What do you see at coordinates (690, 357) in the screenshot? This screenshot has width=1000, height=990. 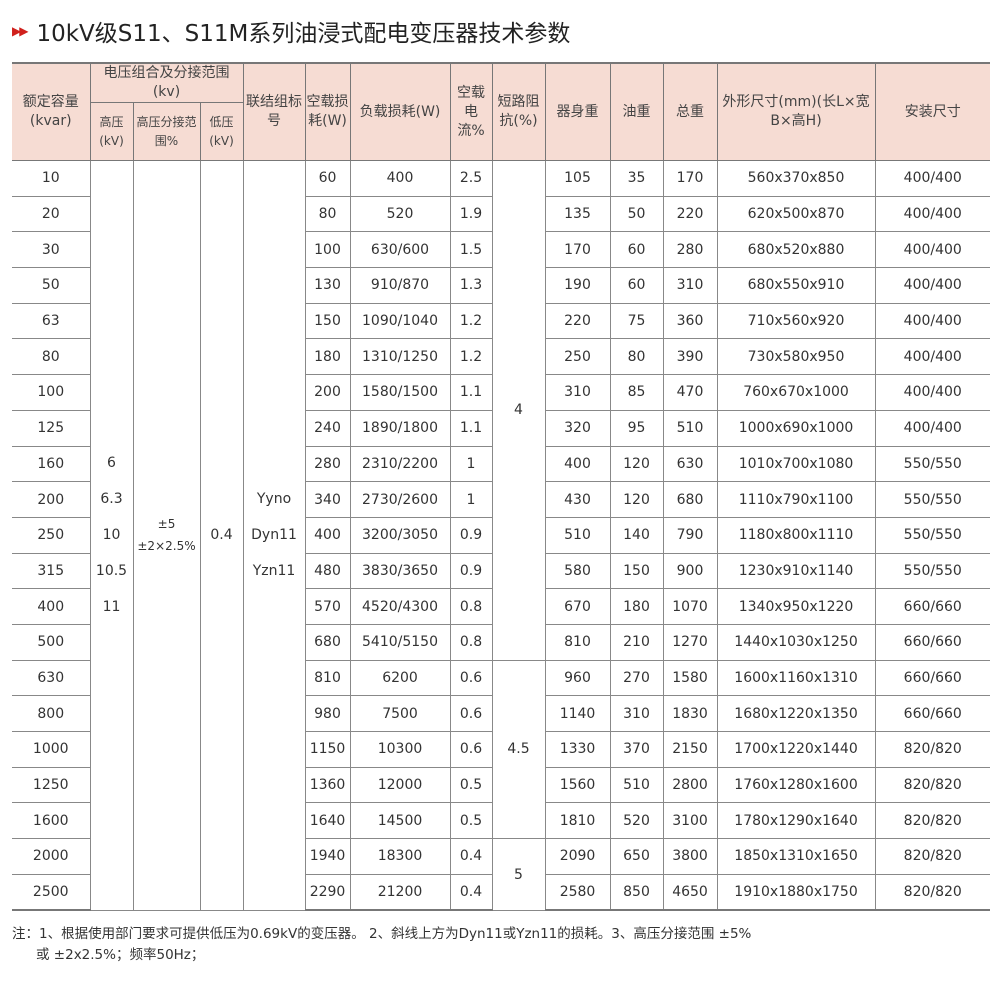 I see `cell-total-weight: 390` at bounding box center [690, 357].